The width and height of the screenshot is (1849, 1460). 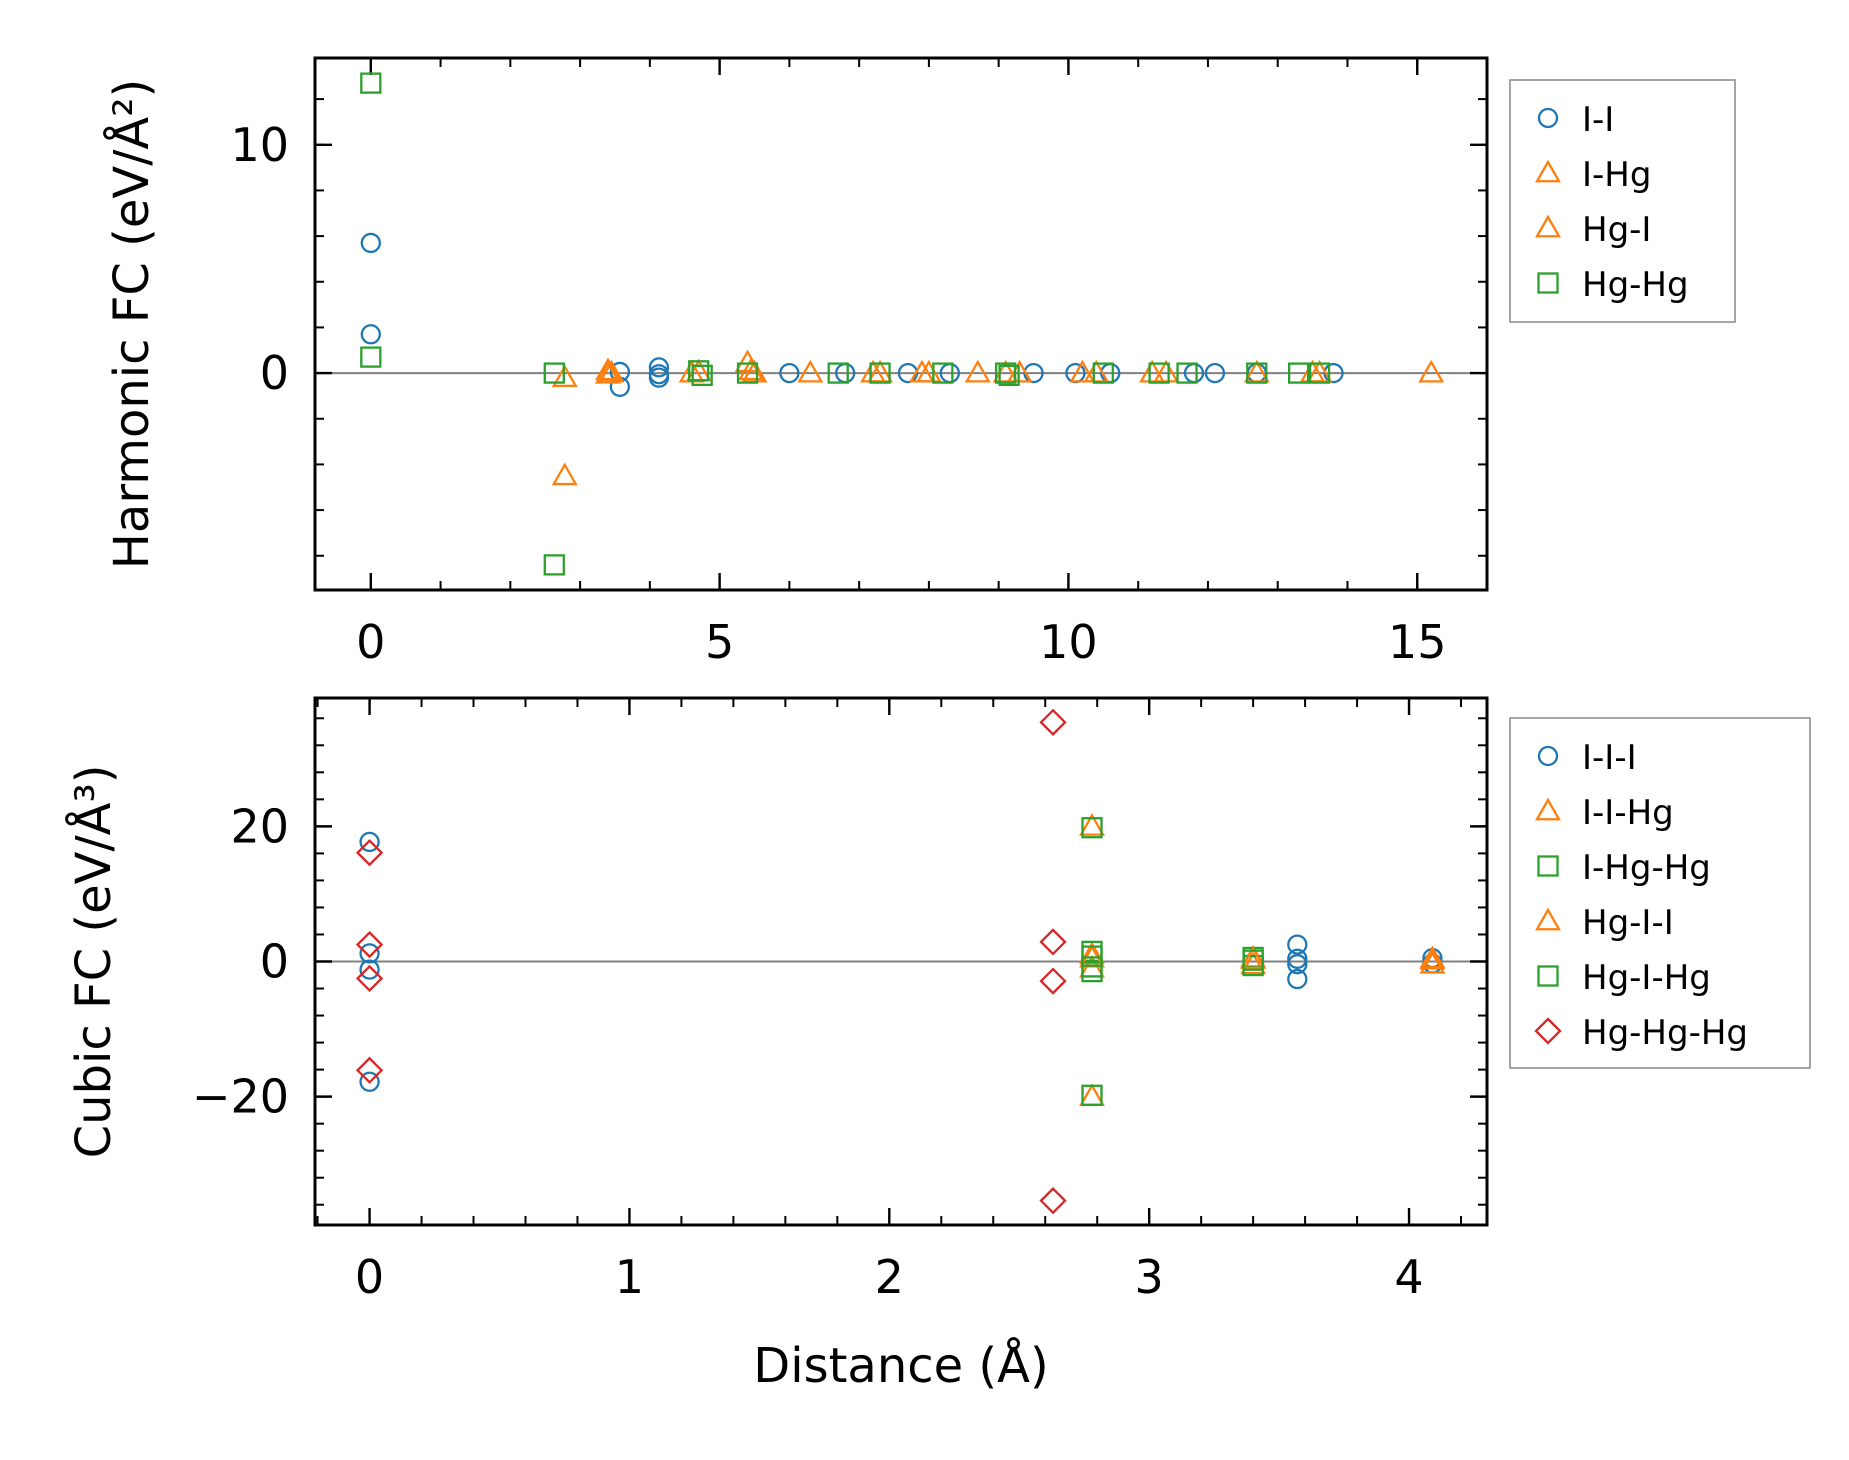 What do you see at coordinates (719, 642) in the screenshot?
I see `x-tick-label: 5` at bounding box center [719, 642].